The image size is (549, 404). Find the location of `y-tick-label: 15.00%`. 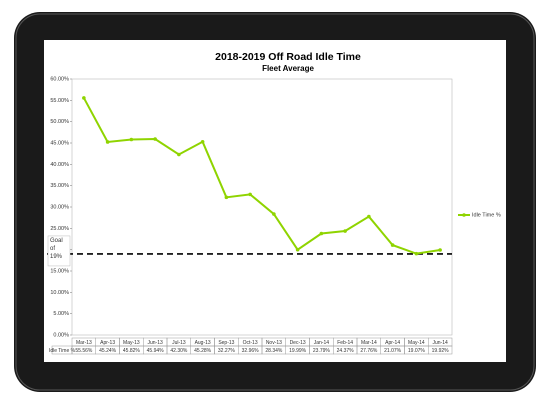

y-tick-label: 15.00% is located at coordinates (59, 271).